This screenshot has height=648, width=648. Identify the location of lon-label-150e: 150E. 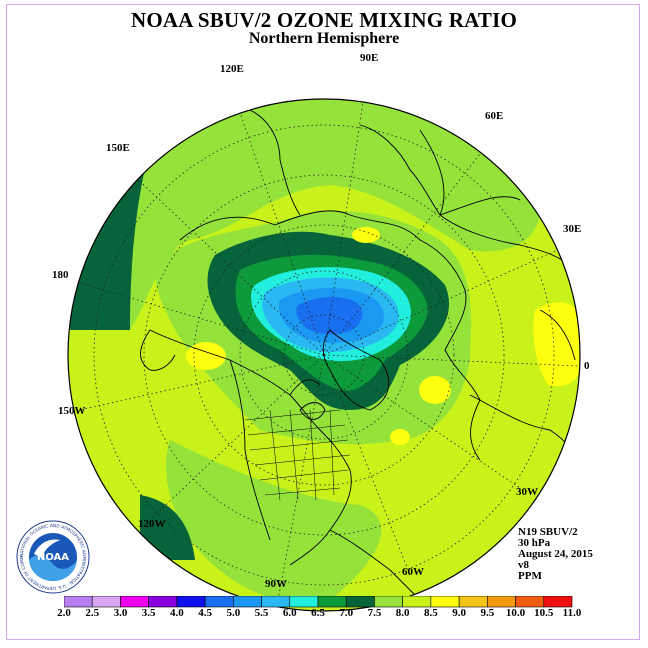
(118, 148).